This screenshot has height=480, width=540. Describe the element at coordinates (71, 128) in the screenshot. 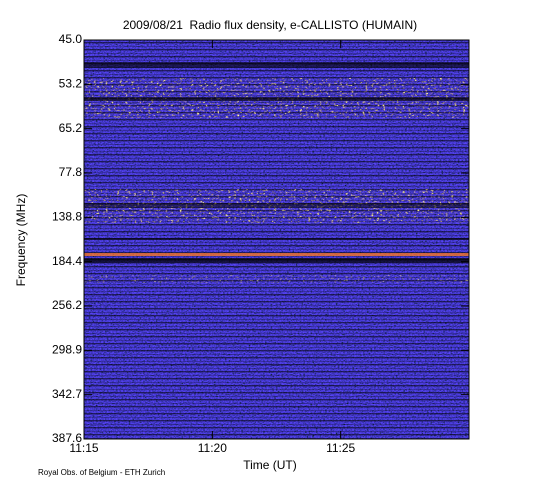

I see `y-tick-label: 65.2` at that location.